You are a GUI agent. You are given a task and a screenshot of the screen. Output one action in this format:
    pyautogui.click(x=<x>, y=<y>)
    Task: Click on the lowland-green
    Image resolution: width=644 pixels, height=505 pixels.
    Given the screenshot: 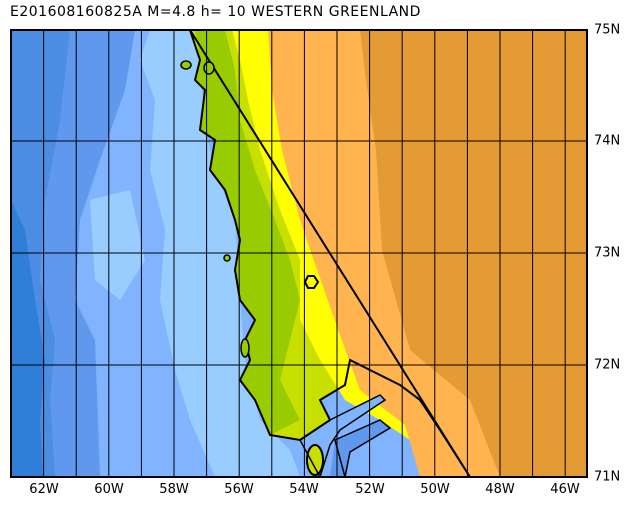 What is the action you would take?
    pyautogui.click(x=247, y=232)
    